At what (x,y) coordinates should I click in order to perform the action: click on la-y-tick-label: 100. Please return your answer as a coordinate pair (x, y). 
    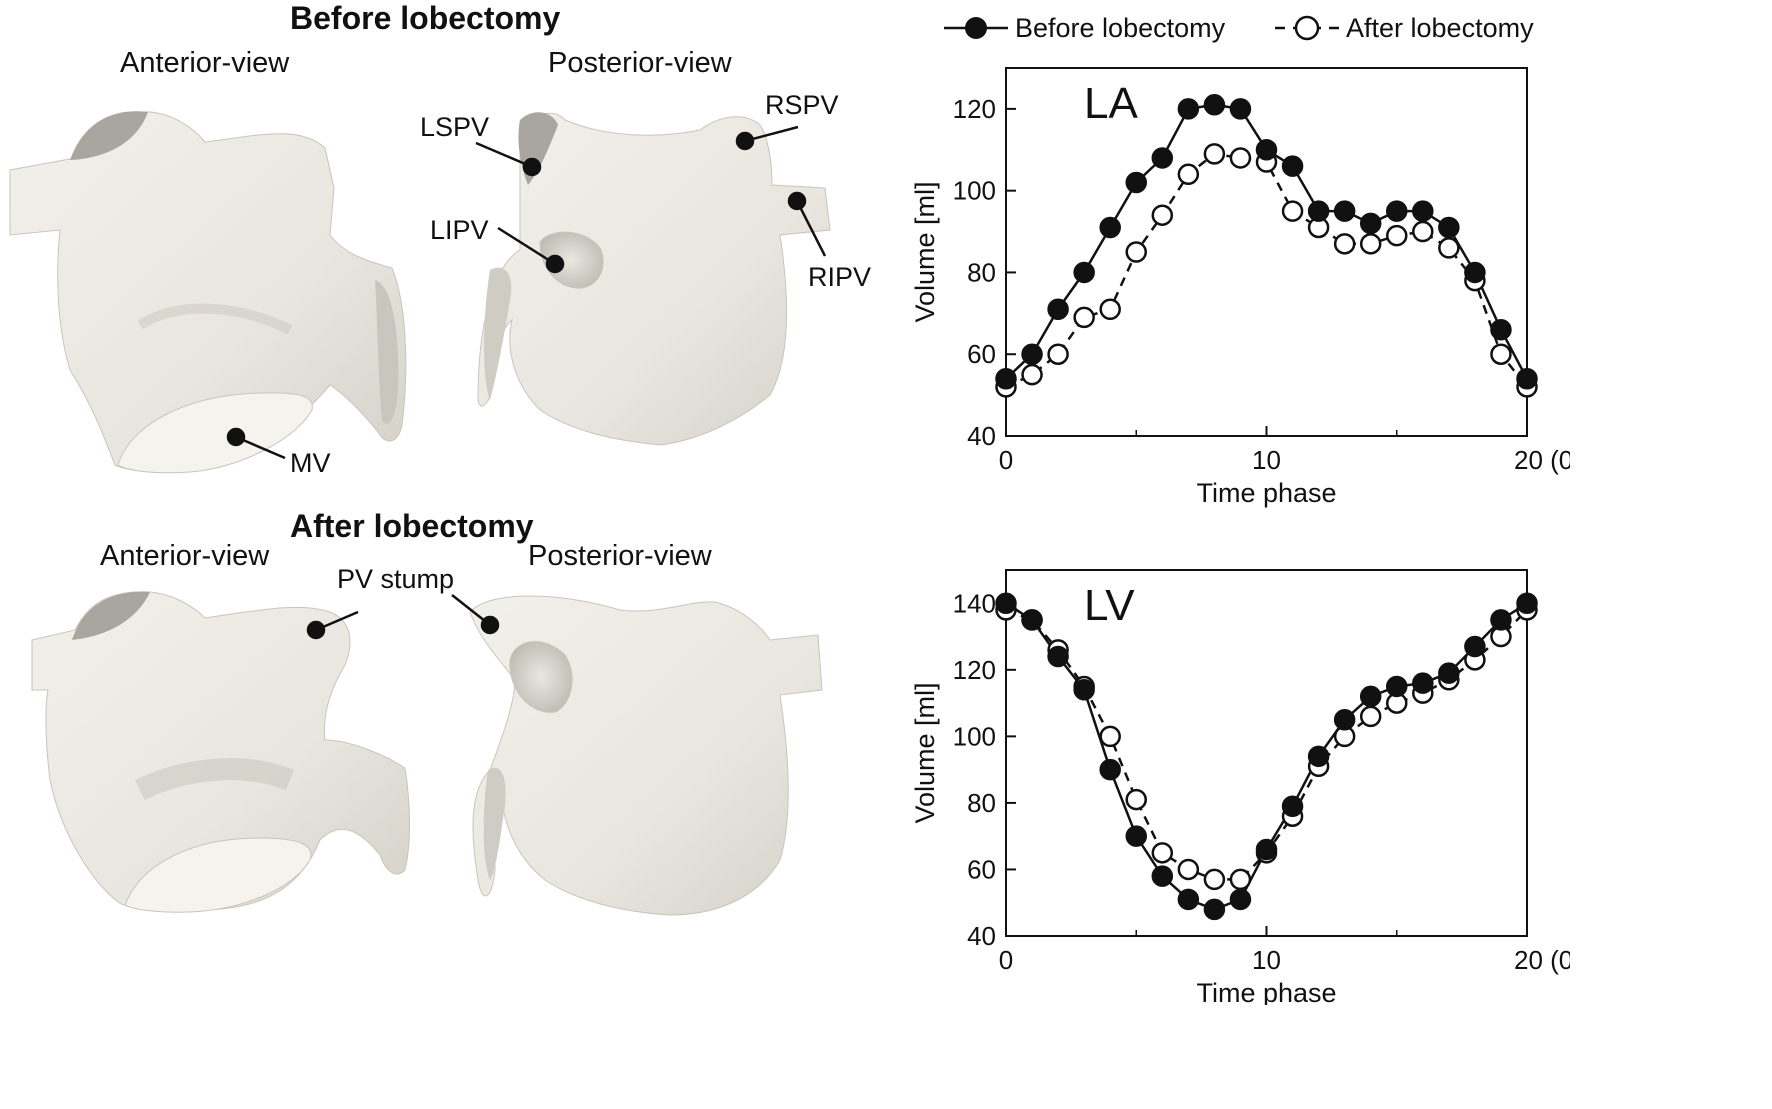
    Looking at the image, I should click on (974, 191).